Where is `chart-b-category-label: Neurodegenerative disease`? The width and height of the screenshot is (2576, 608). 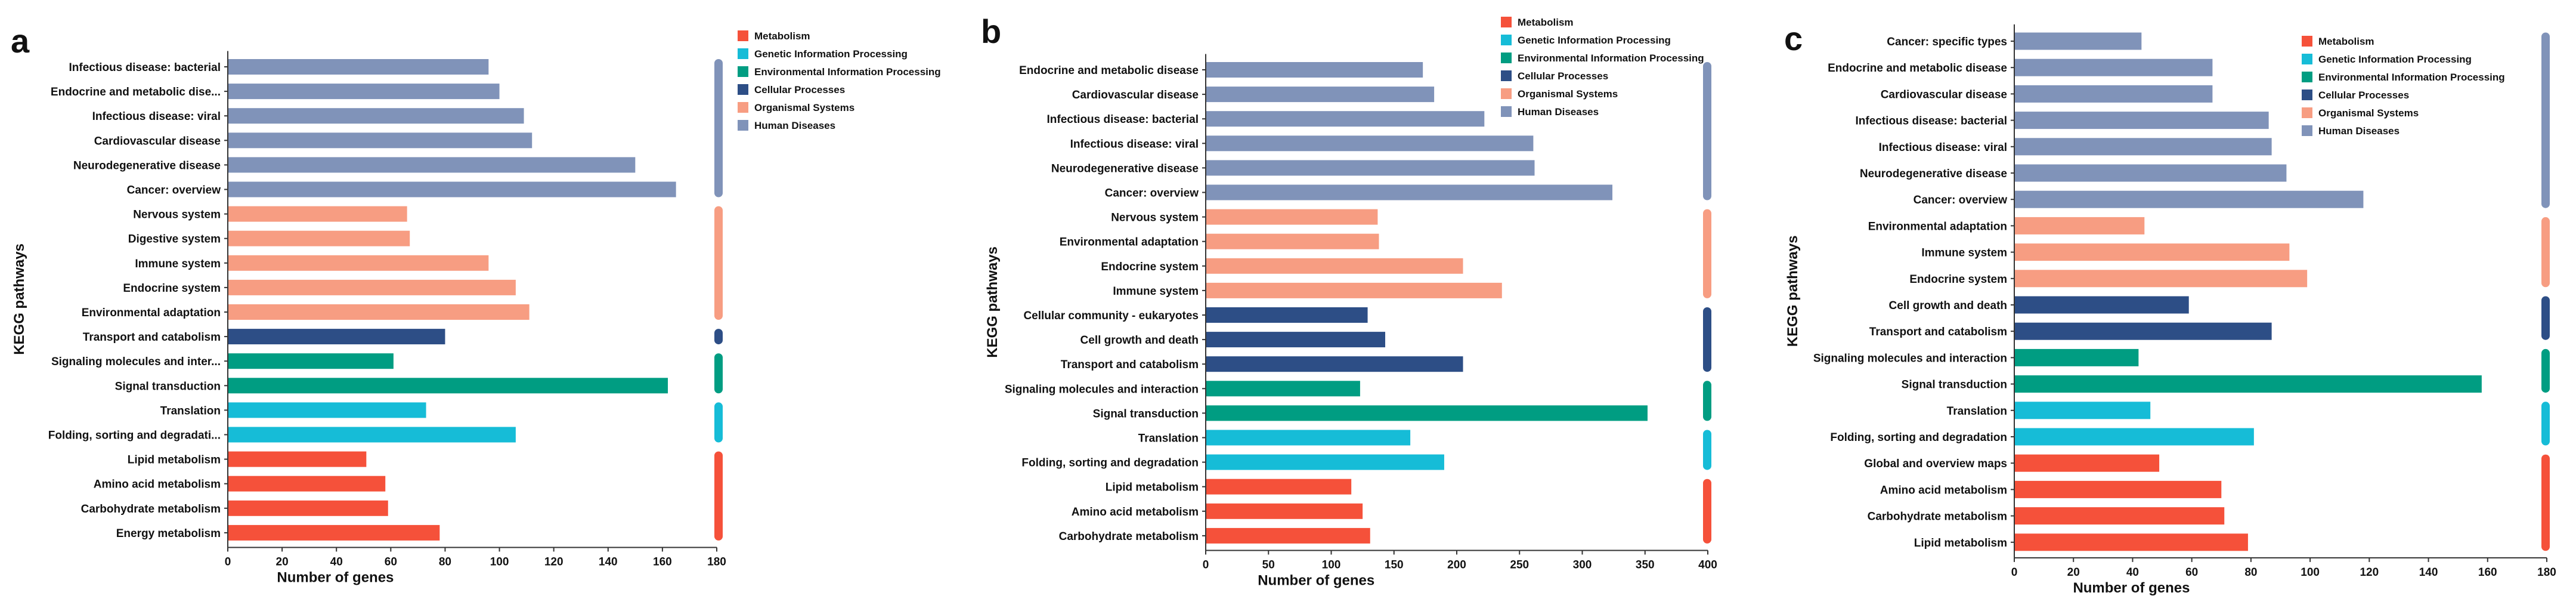 chart-b-category-label: Neurodegenerative disease is located at coordinates (1125, 168).